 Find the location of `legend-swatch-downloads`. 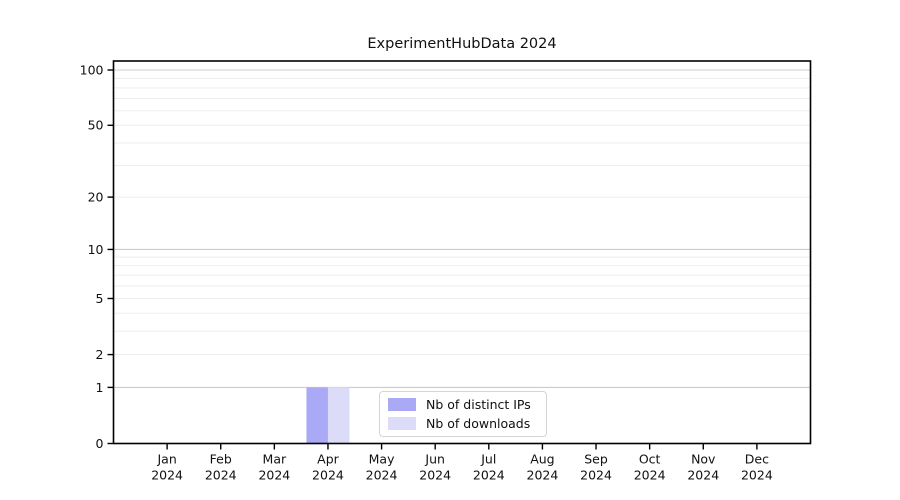

legend-swatch-downloads is located at coordinates (402, 423).